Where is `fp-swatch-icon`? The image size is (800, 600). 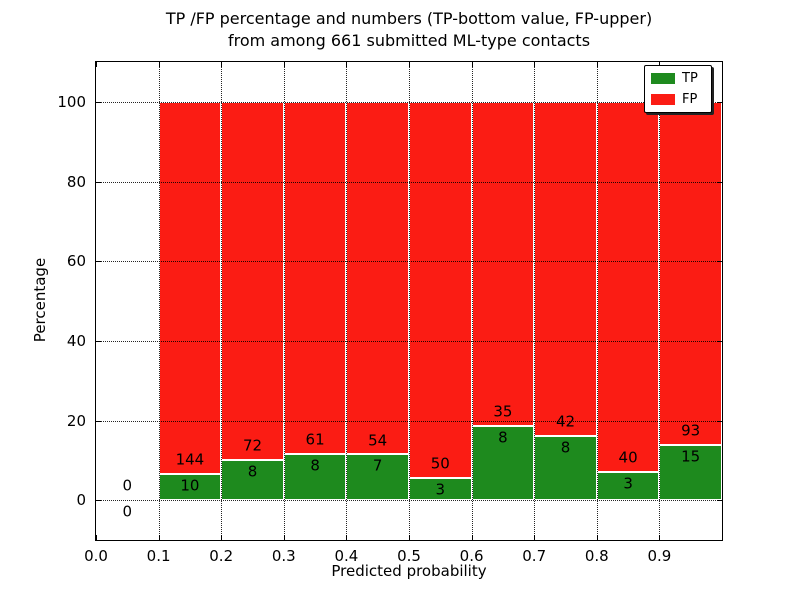
fp-swatch-icon is located at coordinates (663, 99).